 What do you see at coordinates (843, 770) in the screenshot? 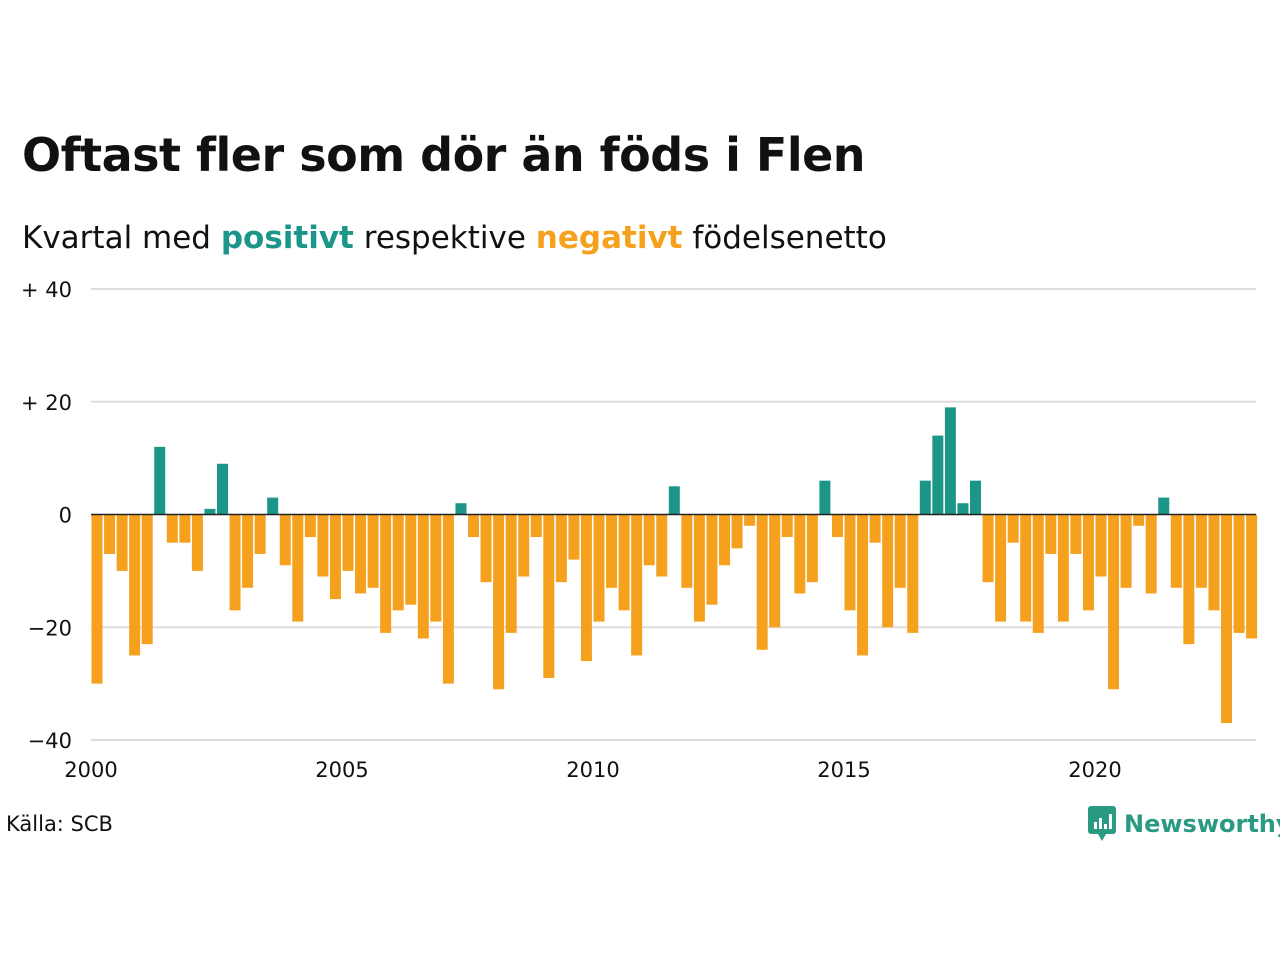
I see `x-tick-label: 2015` at bounding box center [843, 770].